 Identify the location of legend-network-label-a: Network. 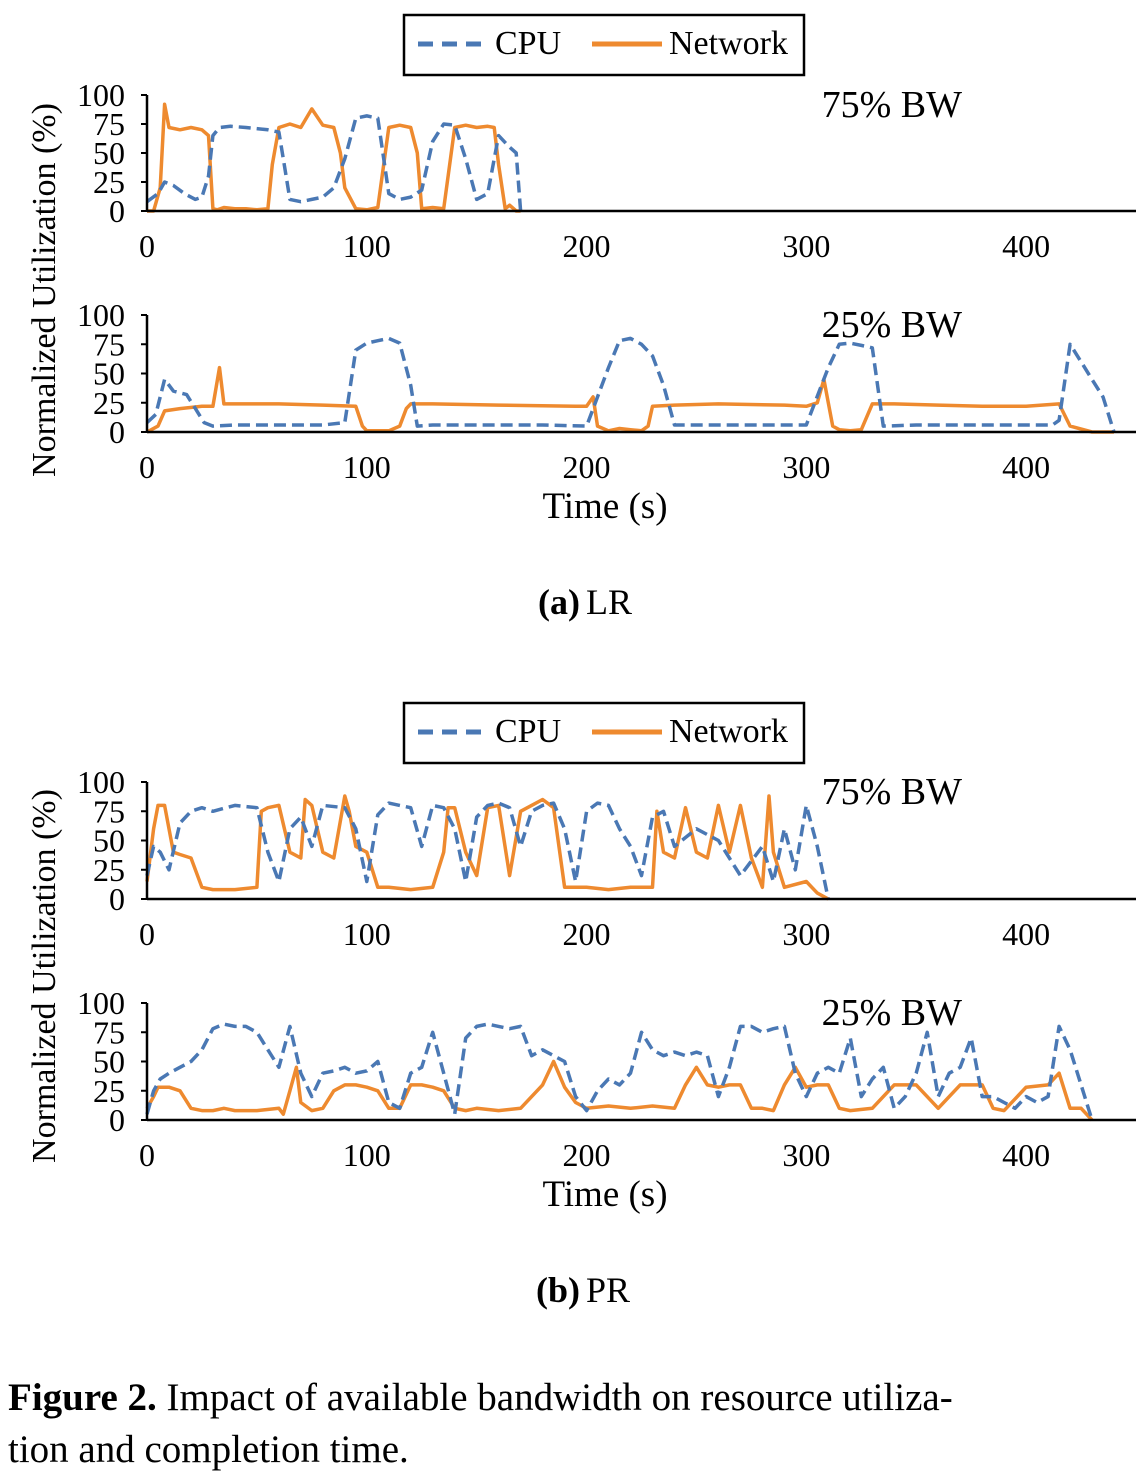
(728, 43).